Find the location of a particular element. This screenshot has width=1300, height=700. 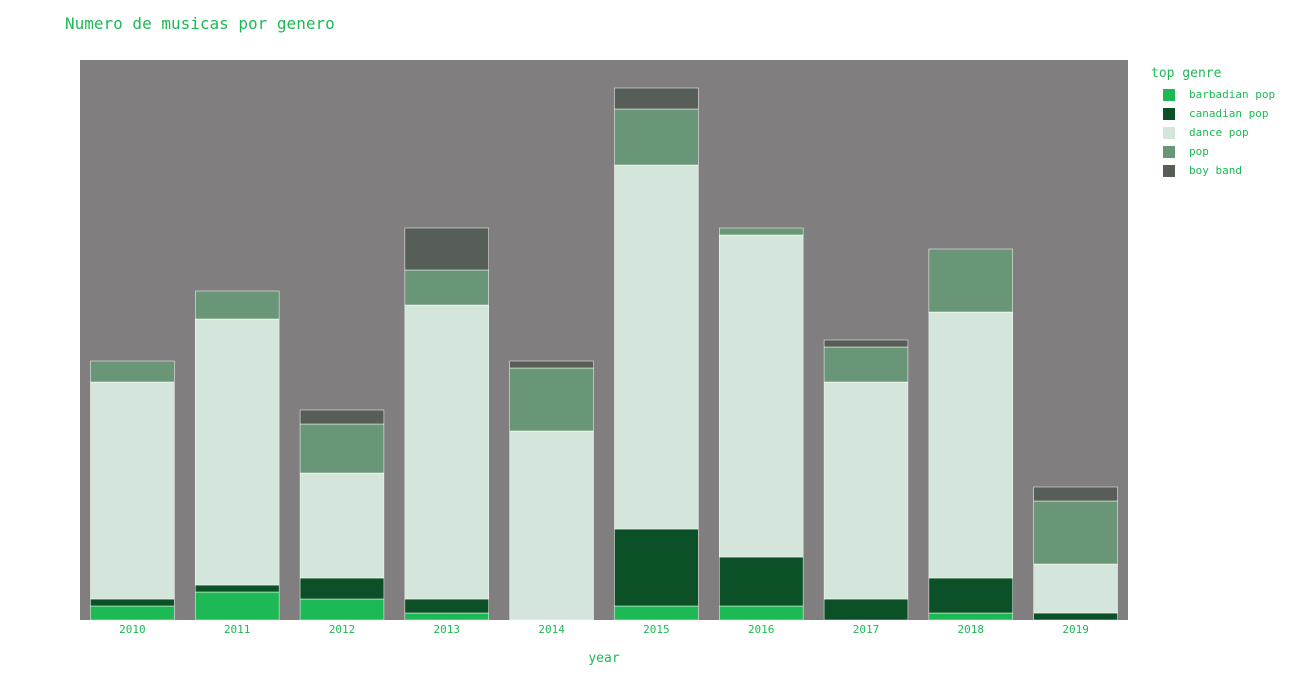

bar-2018-pop is located at coordinates (970, 280).